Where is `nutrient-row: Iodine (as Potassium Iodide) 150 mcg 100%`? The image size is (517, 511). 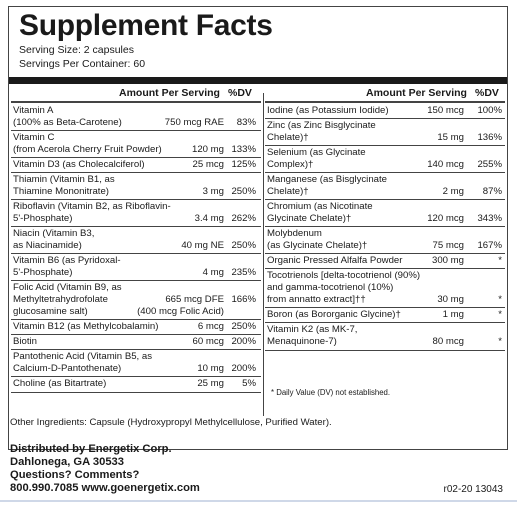 nutrient-row: Iodine (as Potassium Iodide) 150 mcg 100% is located at coordinates (384, 111).